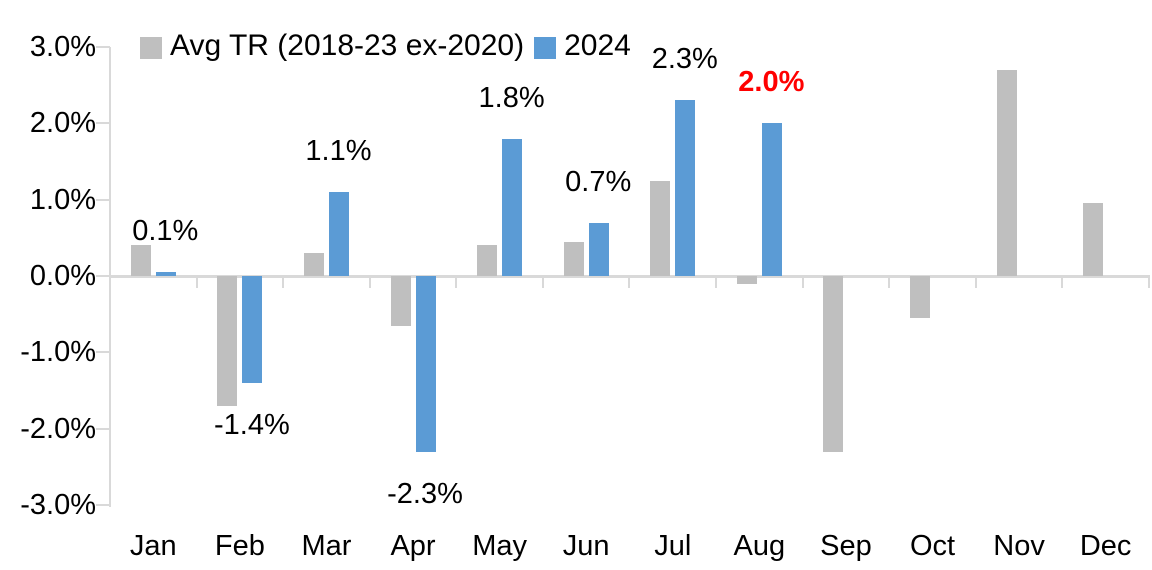 This screenshot has height=570, width=1152. What do you see at coordinates (400, 301) in the screenshot?
I see `bar-avgtr-apr` at bounding box center [400, 301].